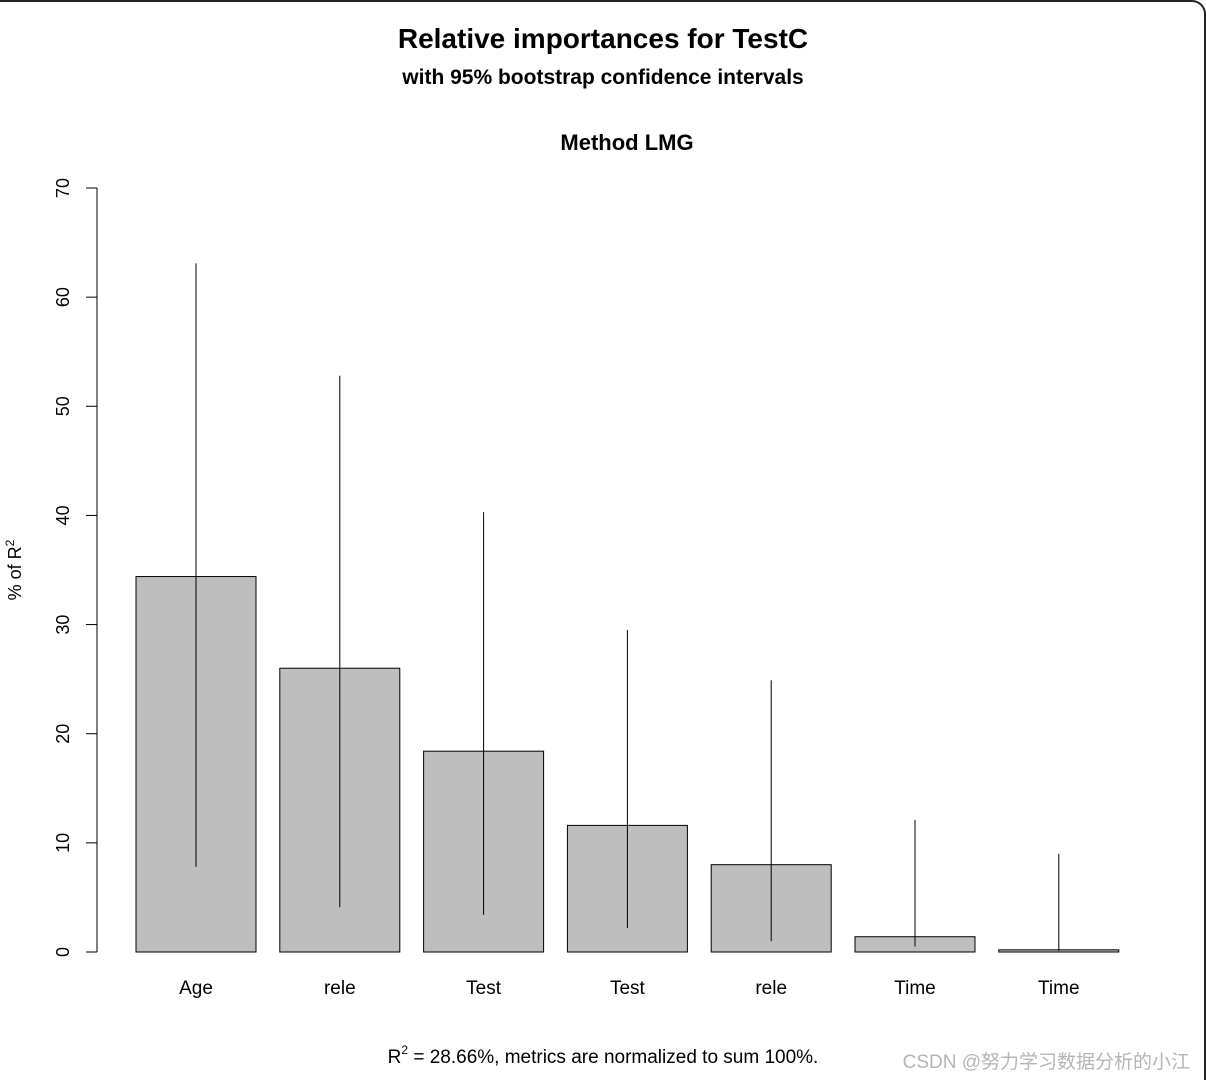 This screenshot has height=1080, width=1206. Describe the element at coordinates (63, 297) in the screenshot. I see `y-tick-label-7: 60` at that location.